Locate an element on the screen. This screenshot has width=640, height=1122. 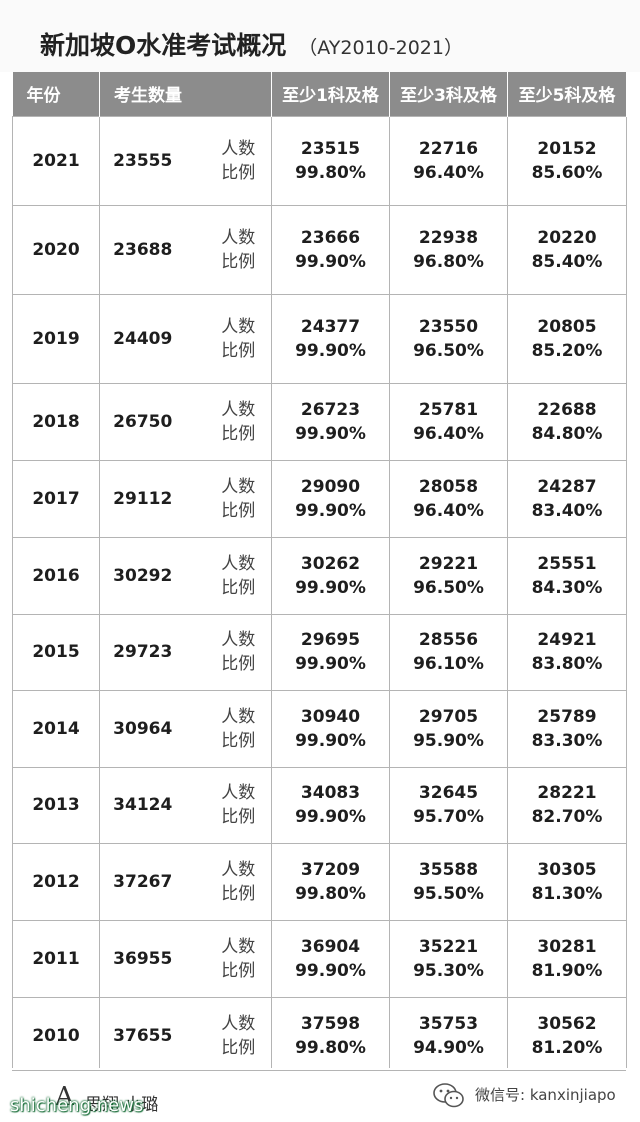
candidates-cell: 29723 is located at coordinates (142, 652).